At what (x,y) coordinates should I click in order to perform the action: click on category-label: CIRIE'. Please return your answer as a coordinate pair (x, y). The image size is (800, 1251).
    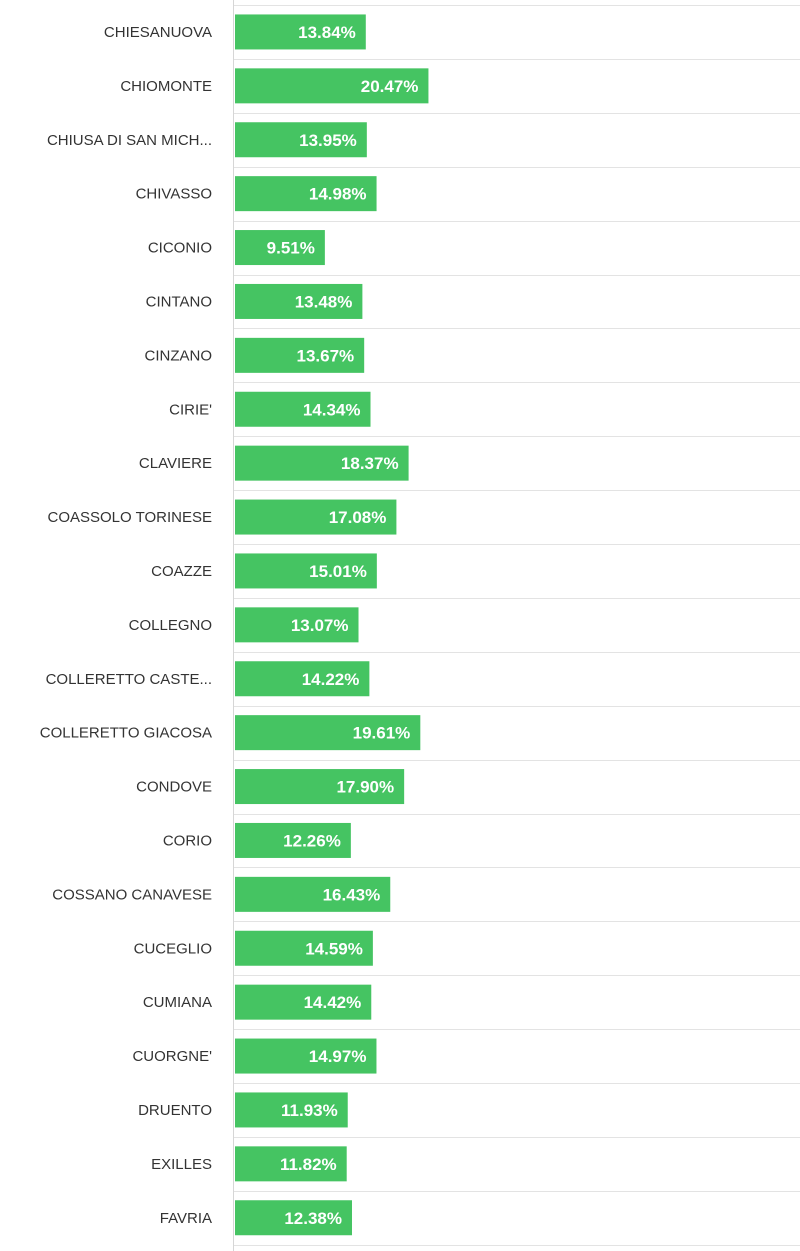
    Looking at the image, I should click on (190, 409).